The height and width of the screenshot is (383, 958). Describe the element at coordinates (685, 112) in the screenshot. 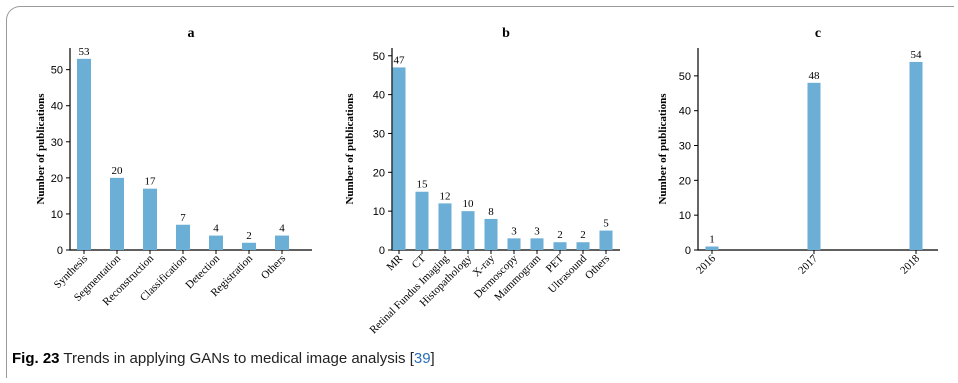

I see `panel-c-y-tick-label: 40` at that location.